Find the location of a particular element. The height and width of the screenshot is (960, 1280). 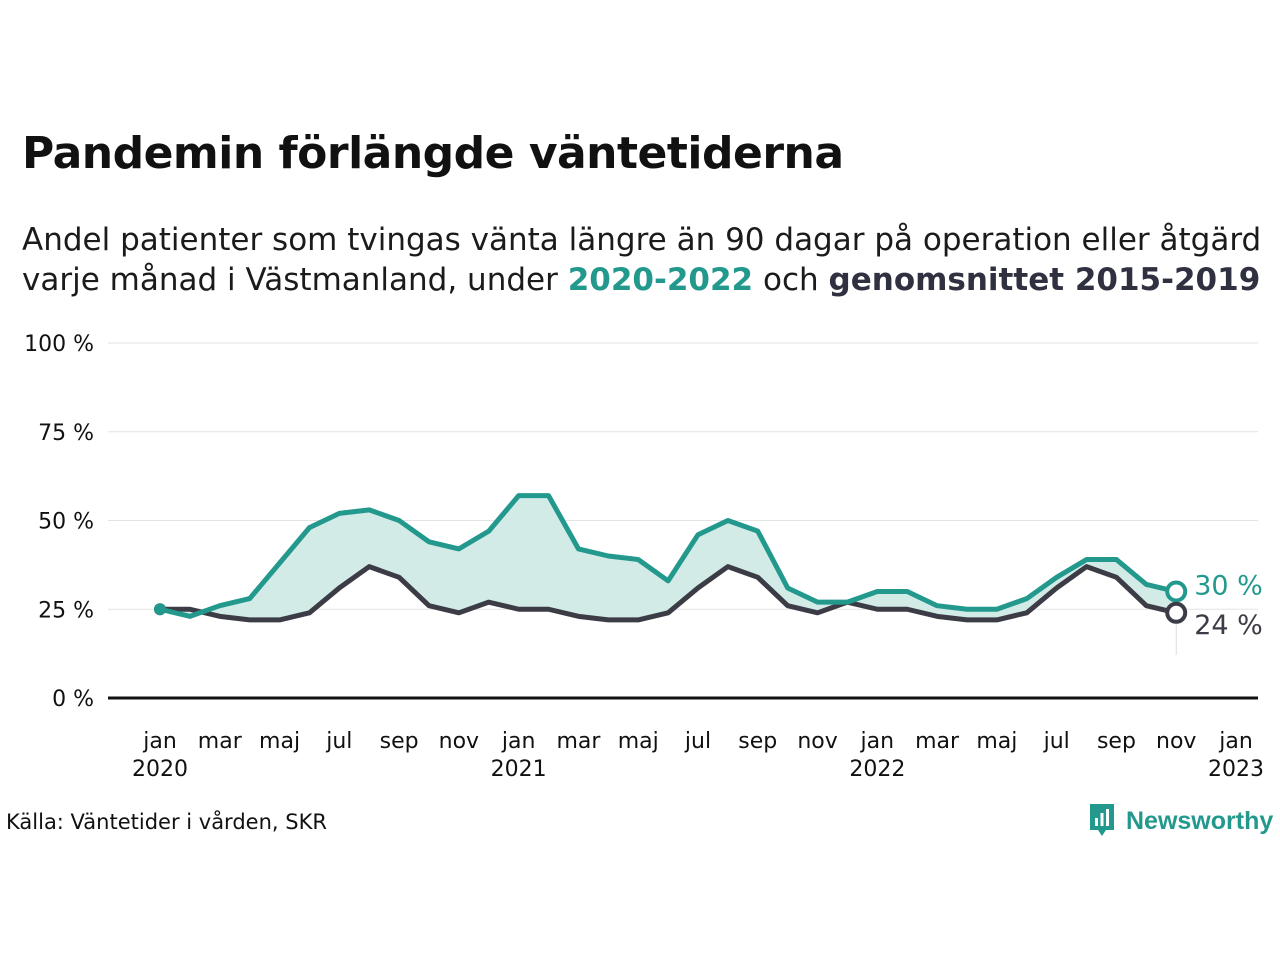

y-tick-label: 75 % is located at coordinates (66, 433).